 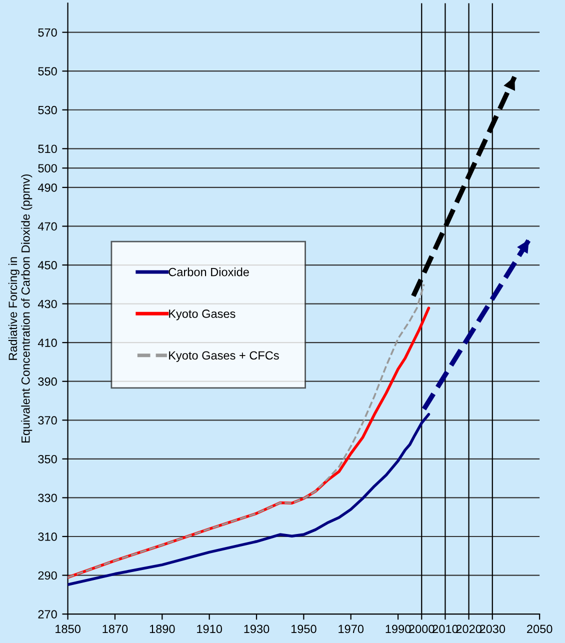 I want to click on legend-label: Carbon Dioxide, so click(x=208, y=272).